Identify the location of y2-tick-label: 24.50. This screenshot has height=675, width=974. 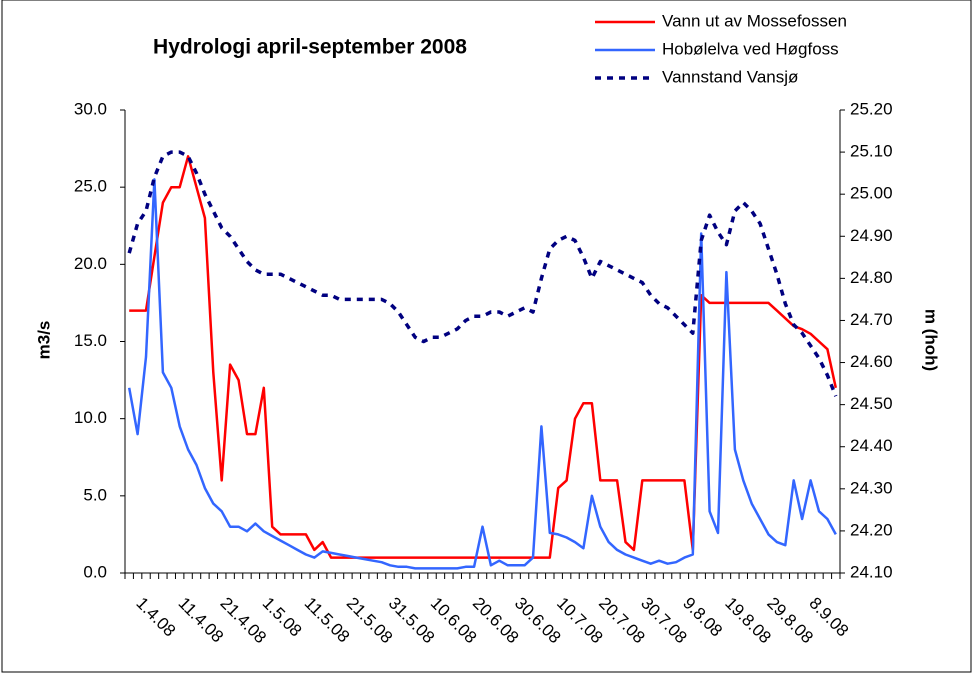
(871, 403).